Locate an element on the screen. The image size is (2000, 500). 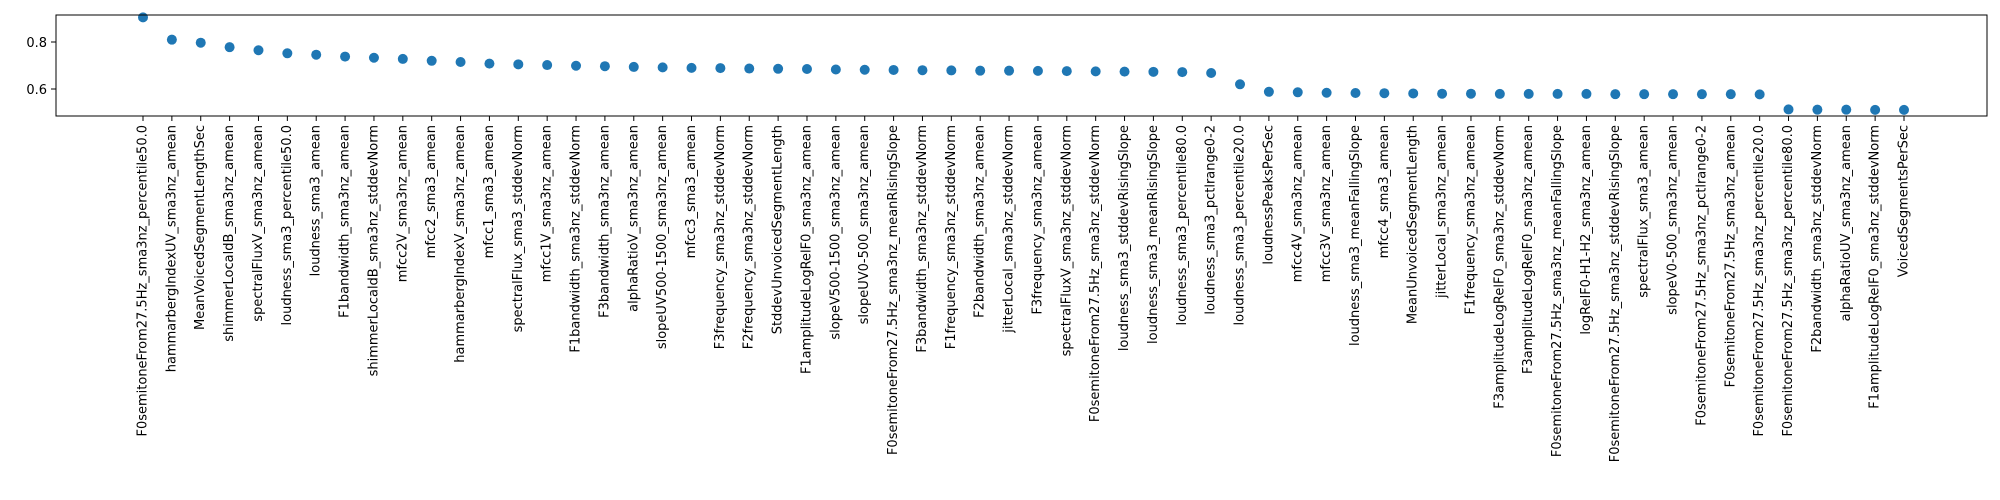
x-tick-label: hammarbergIndexUV_sma3nz_amean is located at coordinates (171, 248).